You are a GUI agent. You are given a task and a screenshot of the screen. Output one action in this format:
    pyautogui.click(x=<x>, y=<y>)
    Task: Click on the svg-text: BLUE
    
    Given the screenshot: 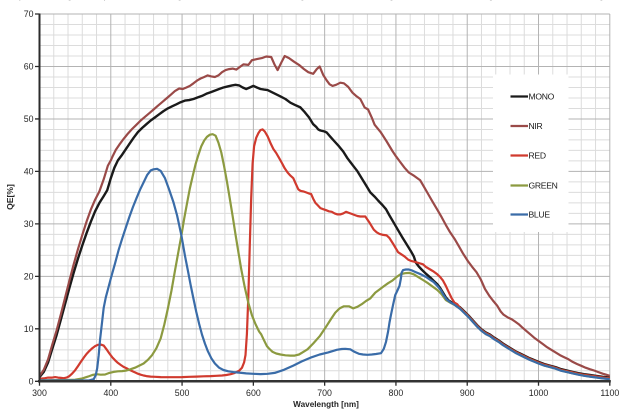 What is the action you would take?
    pyautogui.click(x=540, y=215)
    